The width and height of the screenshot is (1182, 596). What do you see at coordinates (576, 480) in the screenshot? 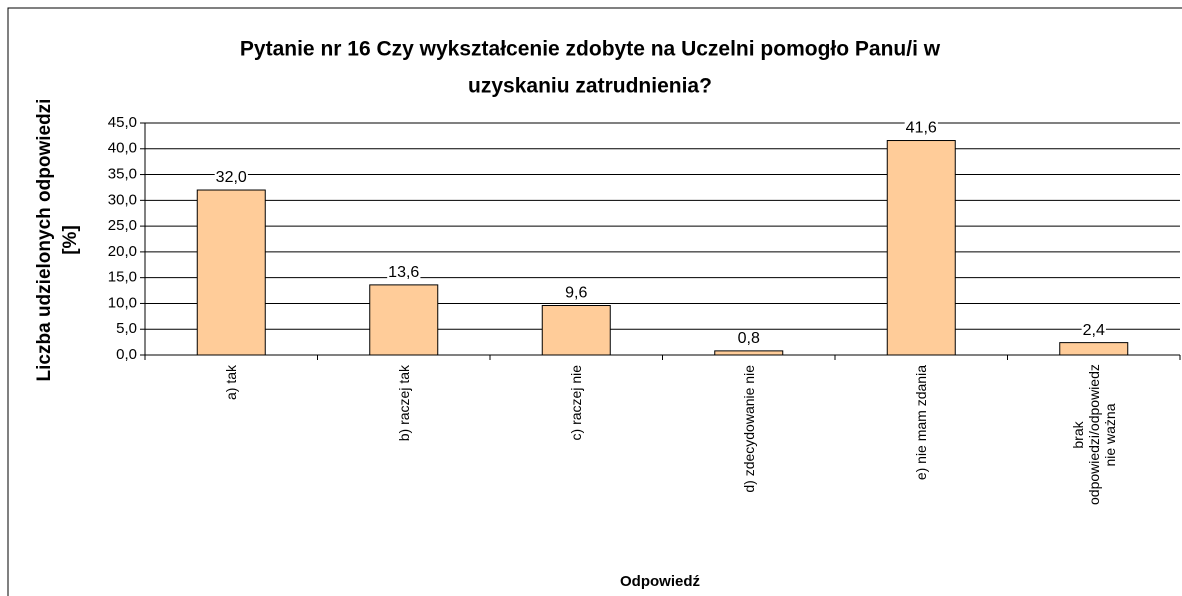
I see `x-tick-label: c) raczej nie` at bounding box center [576, 480].